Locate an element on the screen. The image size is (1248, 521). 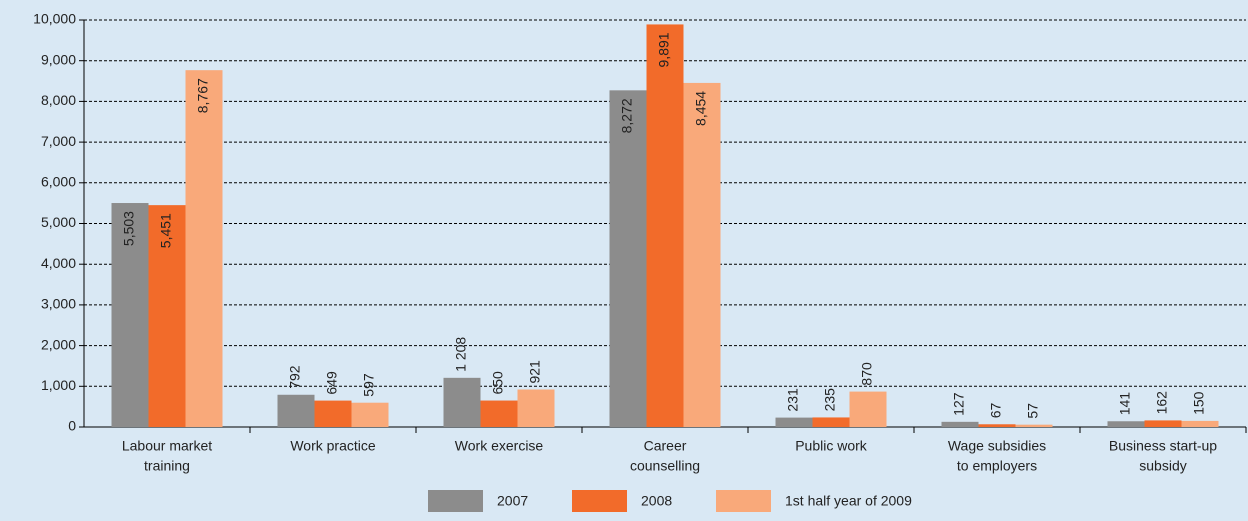
data-label: 650 is located at coordinates (498, 383).